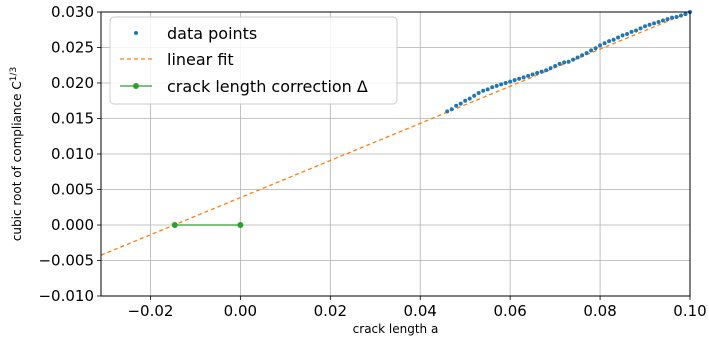  What do you see at coordinates (72, 119) in the screenshot?
I see `y-tick-label: 0.015` at bounding box center [72, 119].